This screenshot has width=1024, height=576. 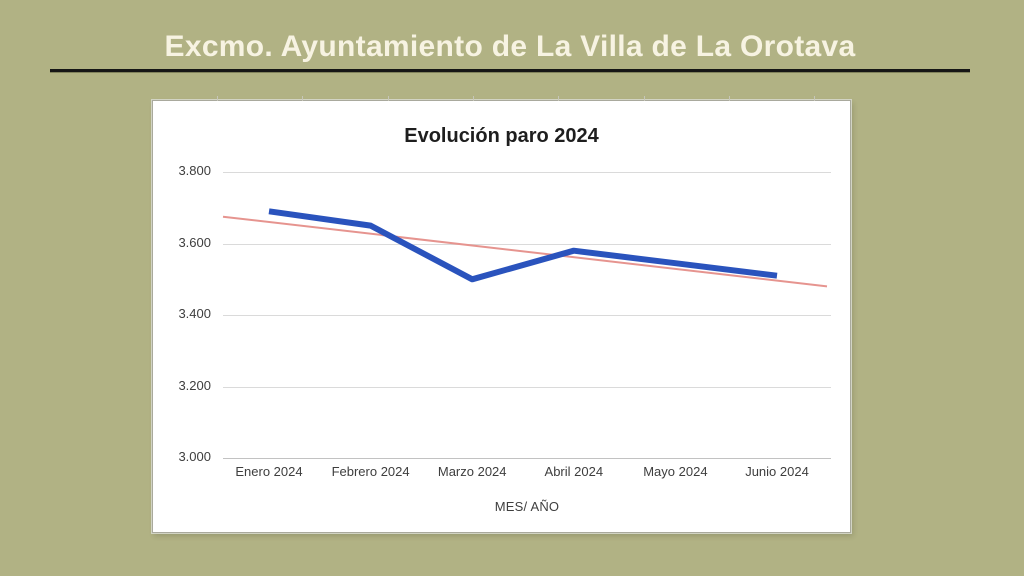 I want to click on y-axis-tick-label: 3.000, so click(x=194, y=456).